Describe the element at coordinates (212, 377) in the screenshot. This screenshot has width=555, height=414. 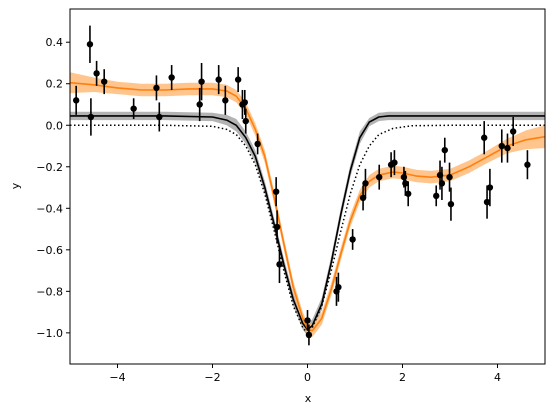
I see `x-tick-label: −2` at that location.